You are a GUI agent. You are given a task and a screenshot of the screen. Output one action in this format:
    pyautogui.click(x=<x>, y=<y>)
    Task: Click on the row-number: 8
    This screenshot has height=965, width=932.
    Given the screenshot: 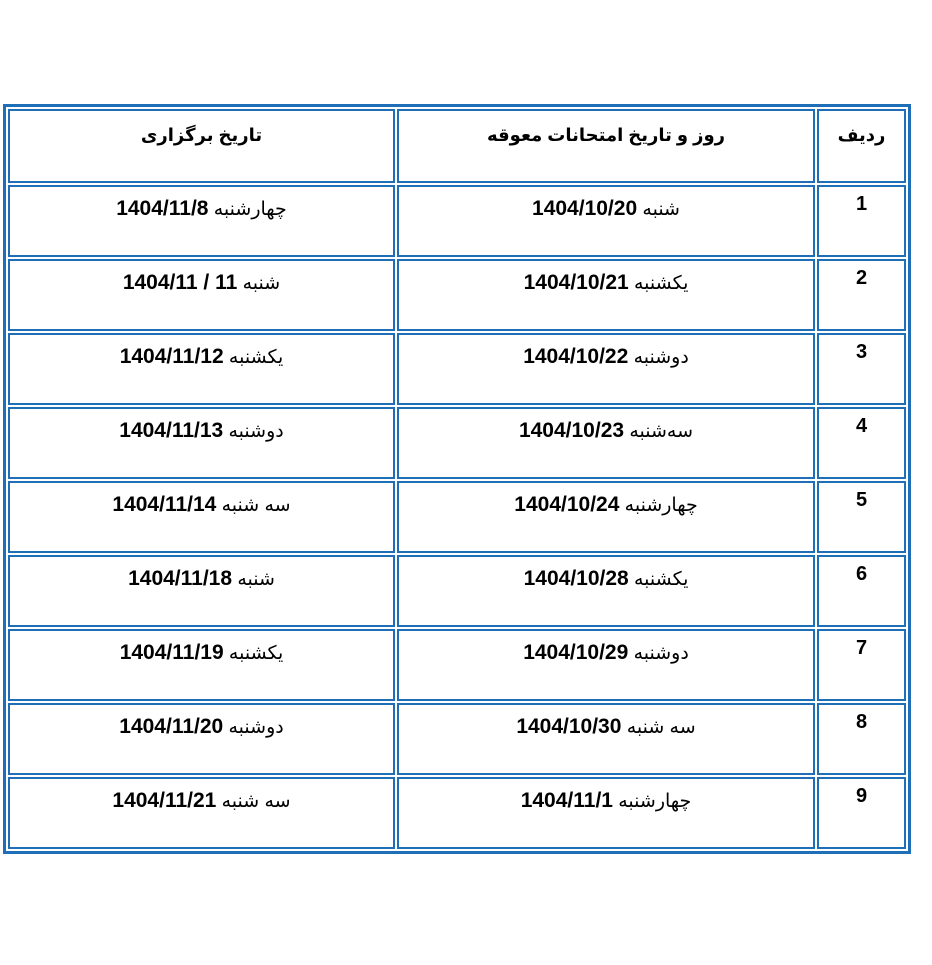 What is the action you would take?
    pyautogui.click(x=861, y=738)
    